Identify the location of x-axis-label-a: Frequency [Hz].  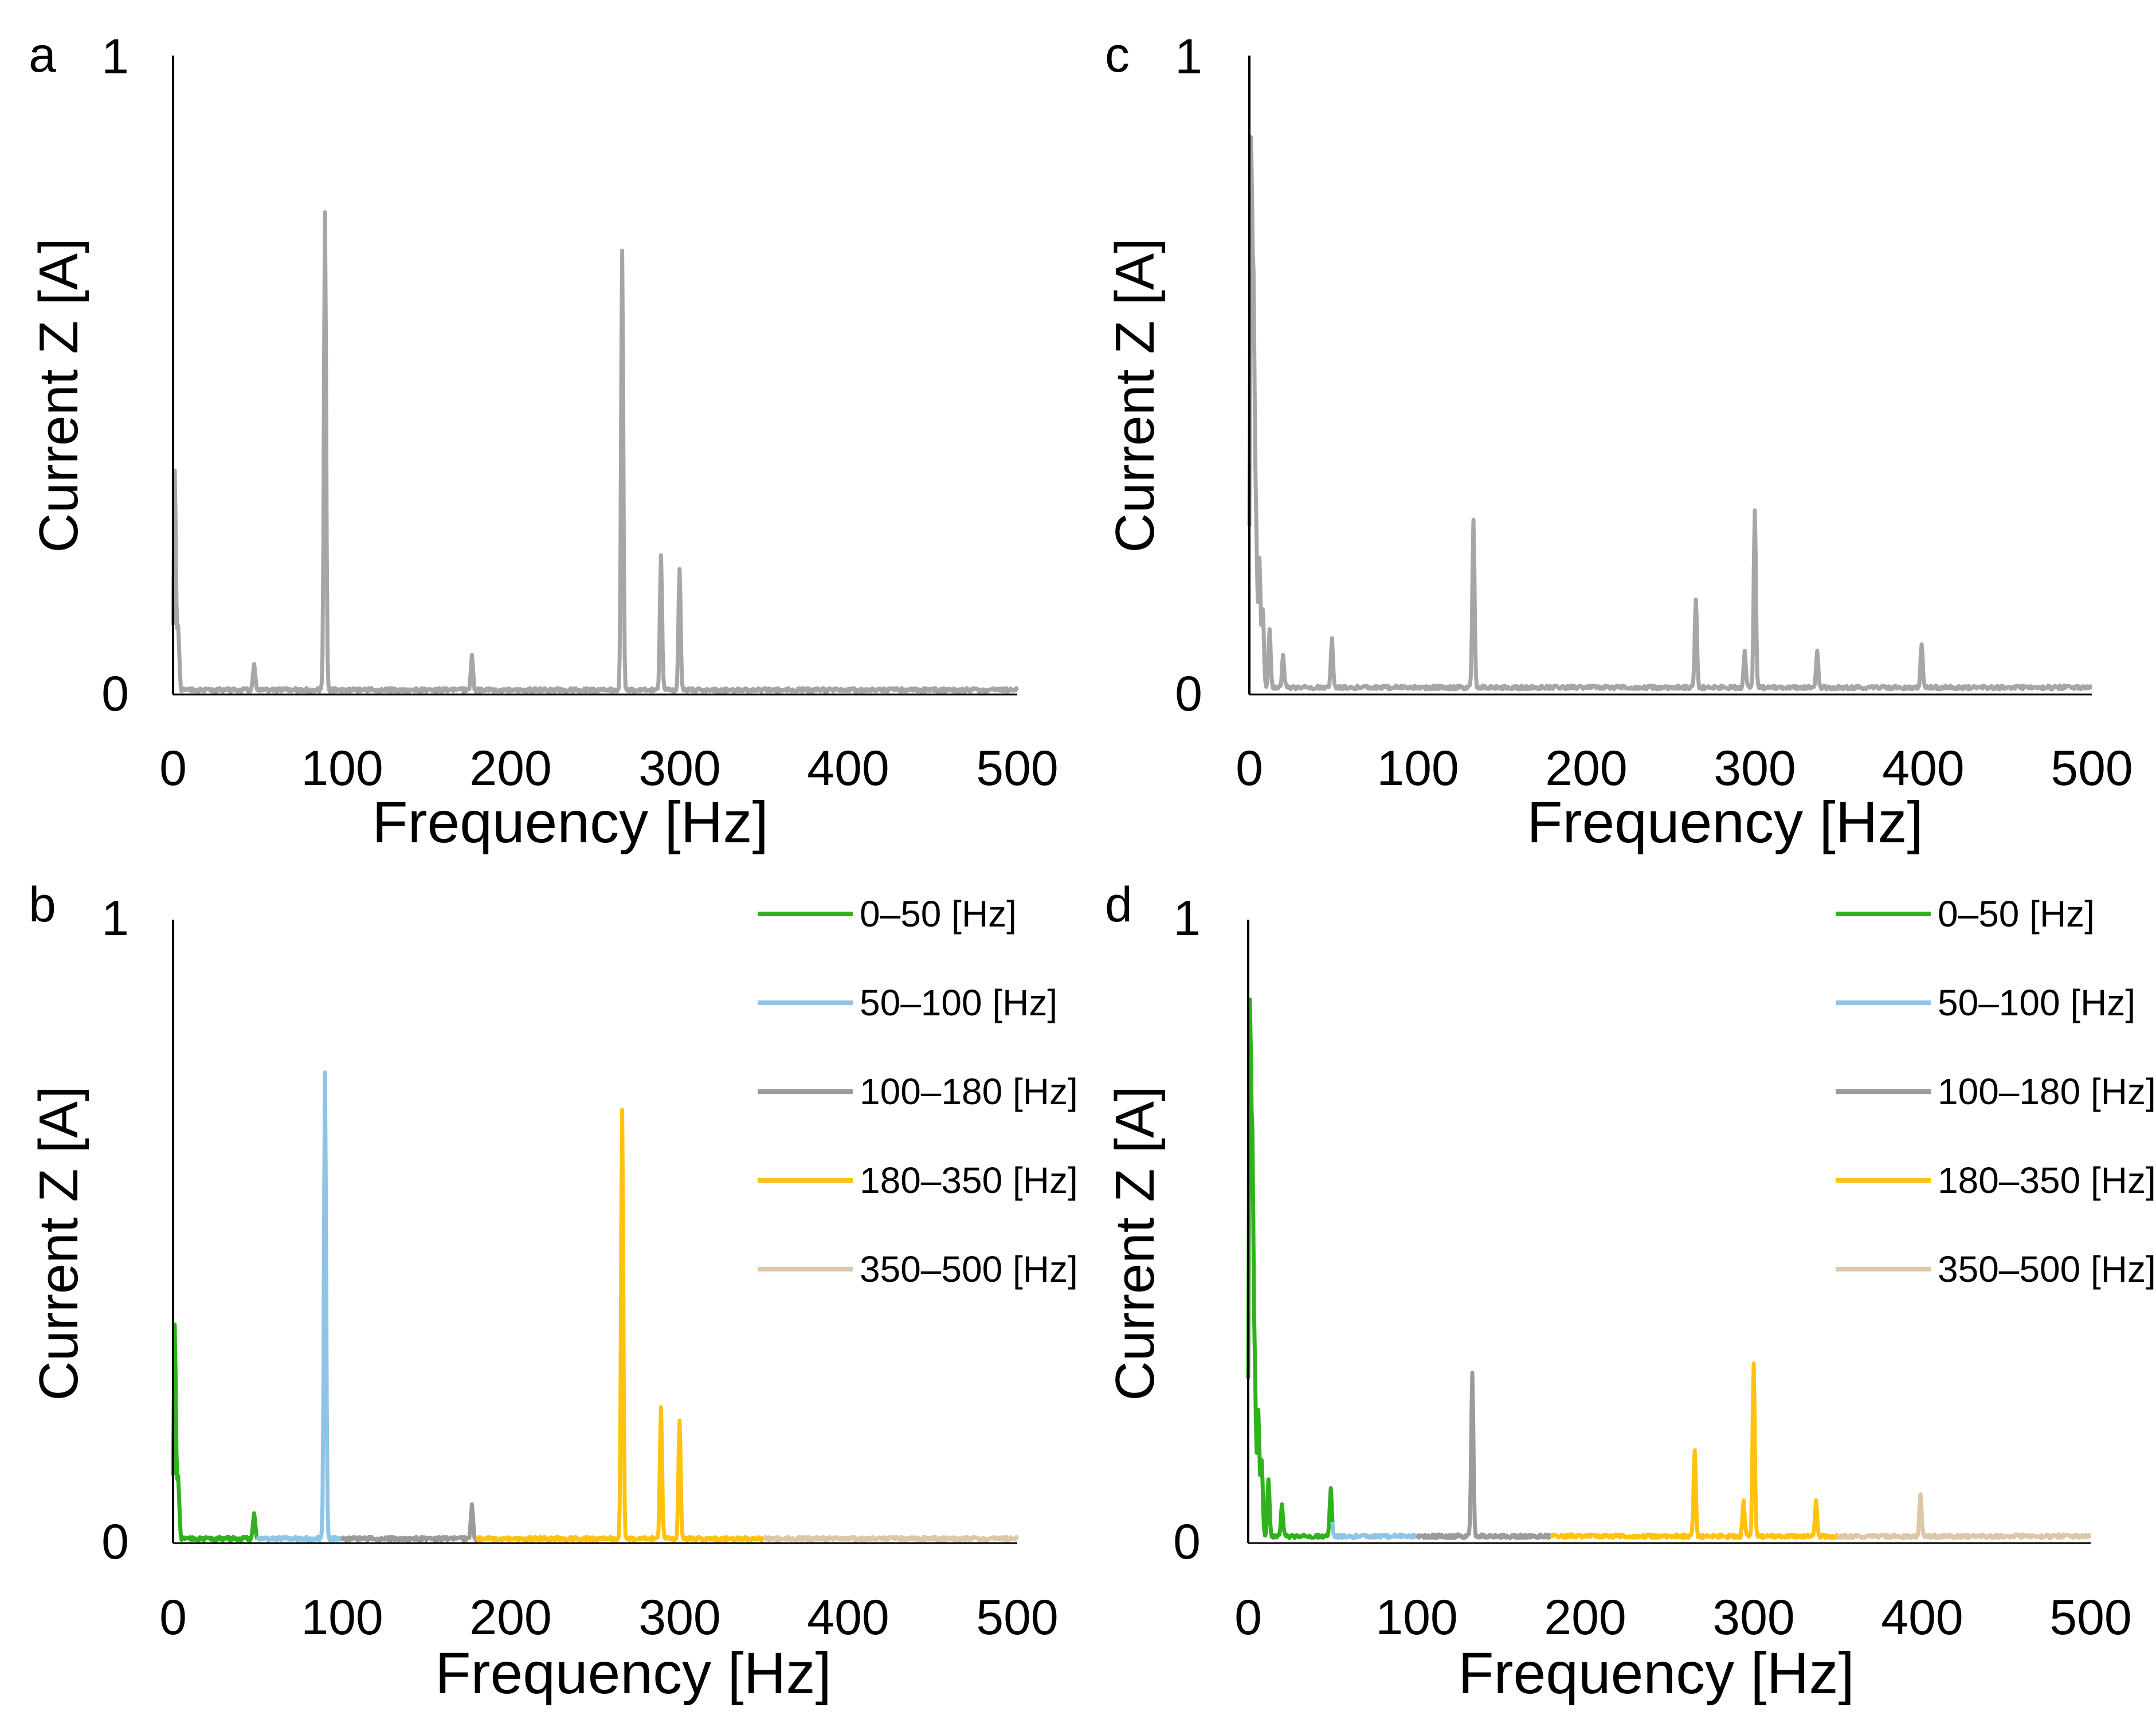
(570, 823).